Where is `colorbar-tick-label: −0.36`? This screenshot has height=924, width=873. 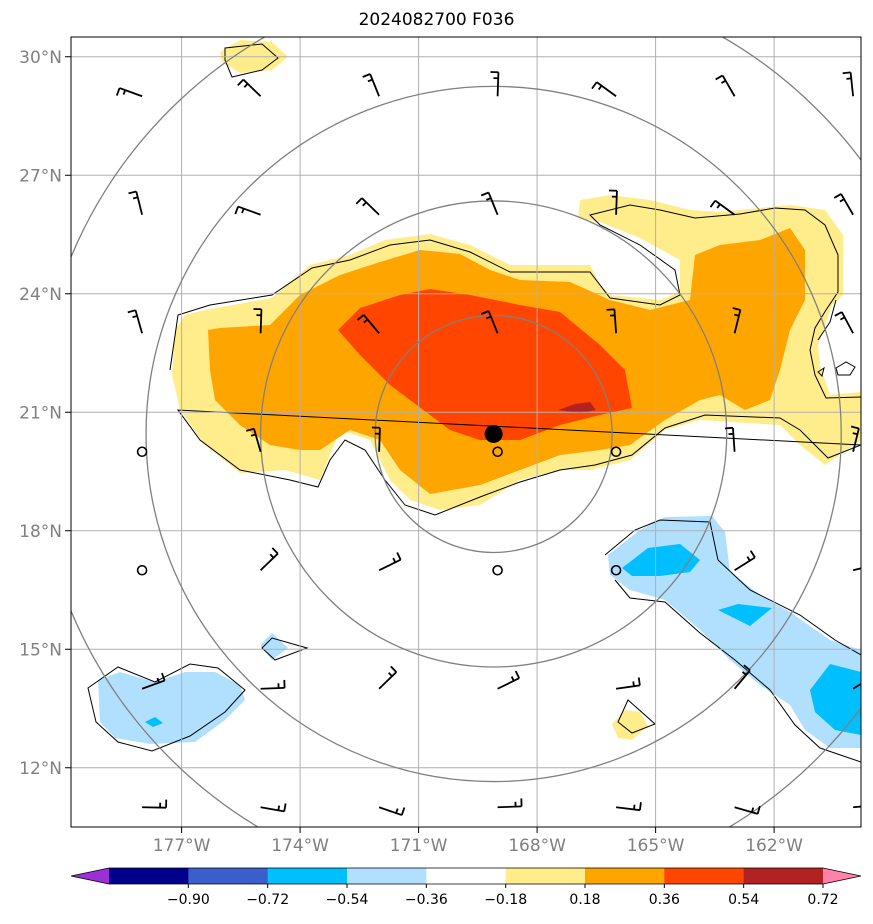 colorbar-tick-label: −0.36 is located at coordinates (426, 900).